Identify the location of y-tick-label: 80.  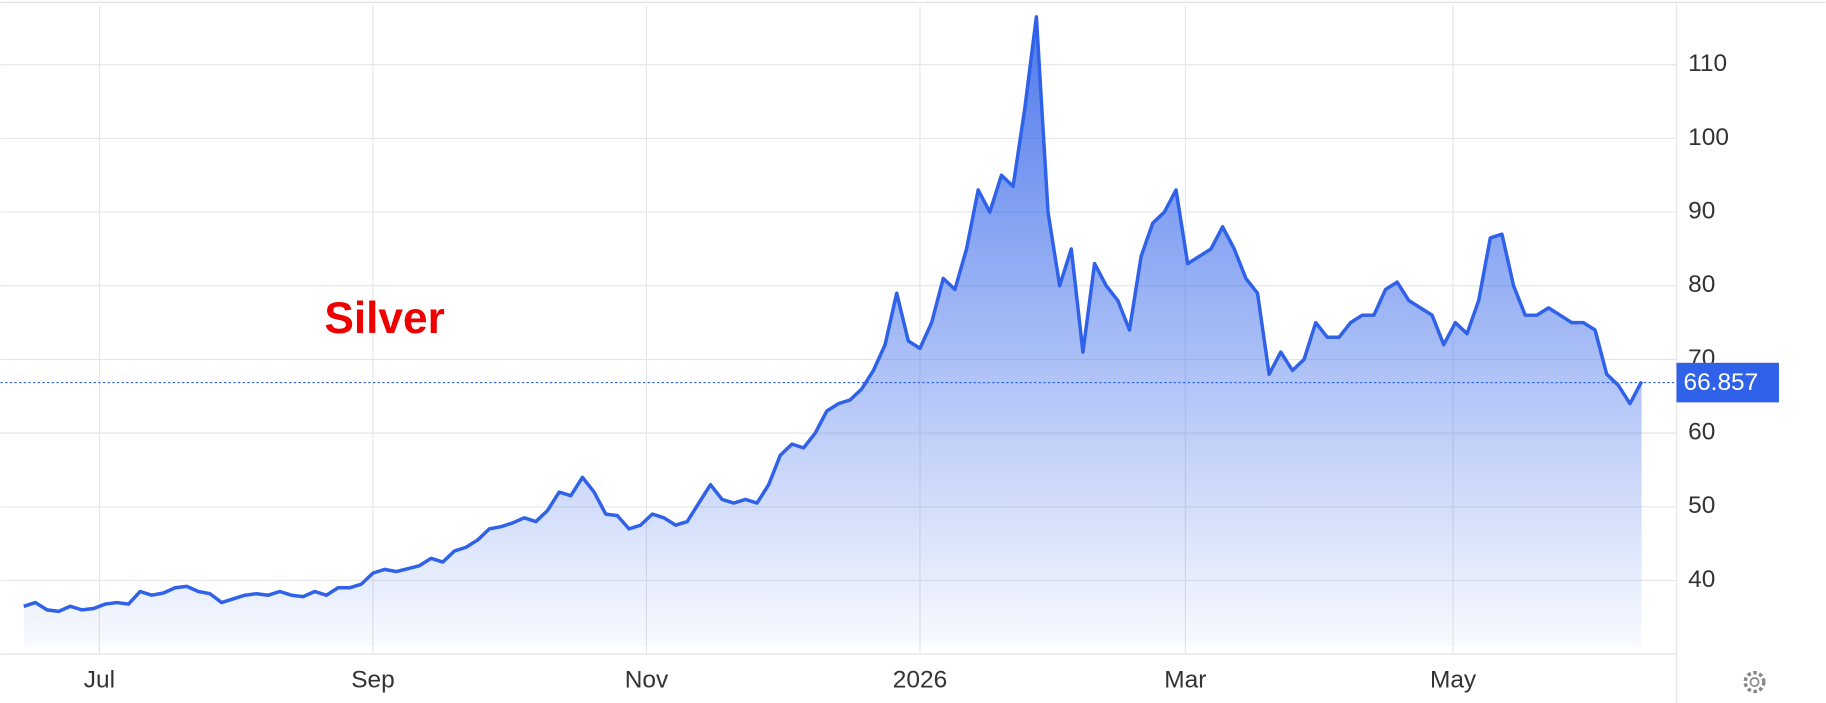
(1701, 284).